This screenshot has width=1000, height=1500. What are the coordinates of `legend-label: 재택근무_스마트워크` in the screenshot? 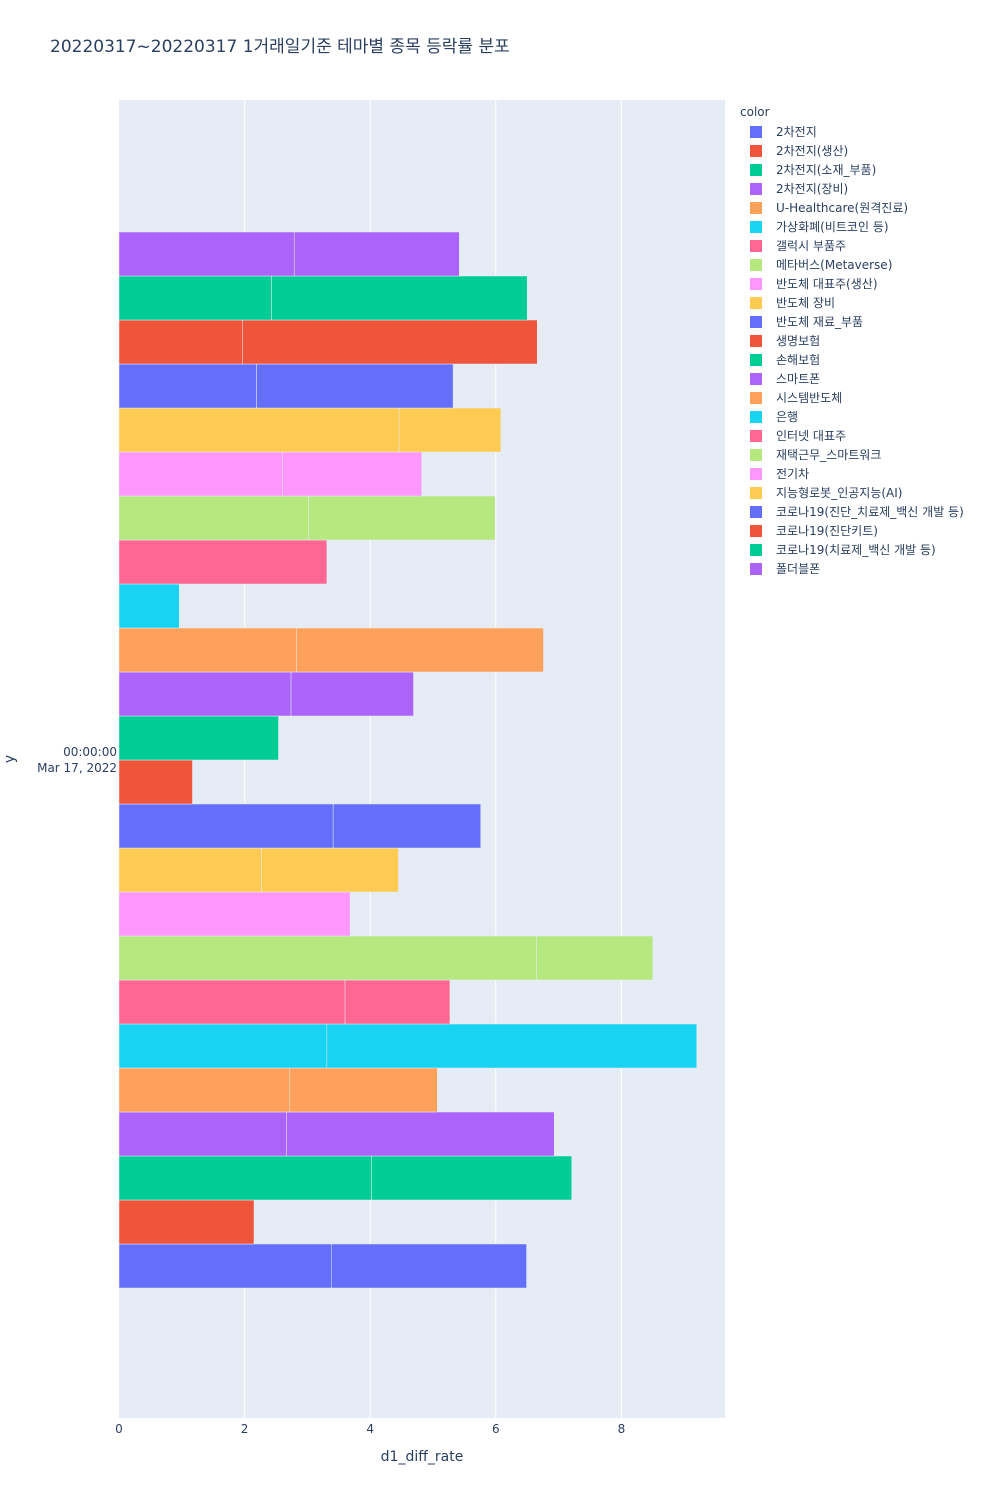 It's located at (829, 455).